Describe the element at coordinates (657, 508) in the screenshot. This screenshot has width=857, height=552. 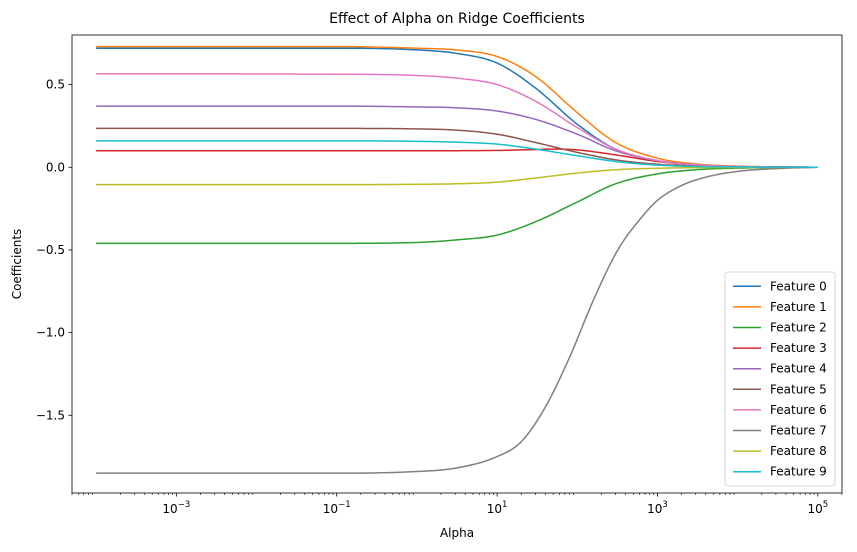
I see `x-tick-label: 10³` at that location.